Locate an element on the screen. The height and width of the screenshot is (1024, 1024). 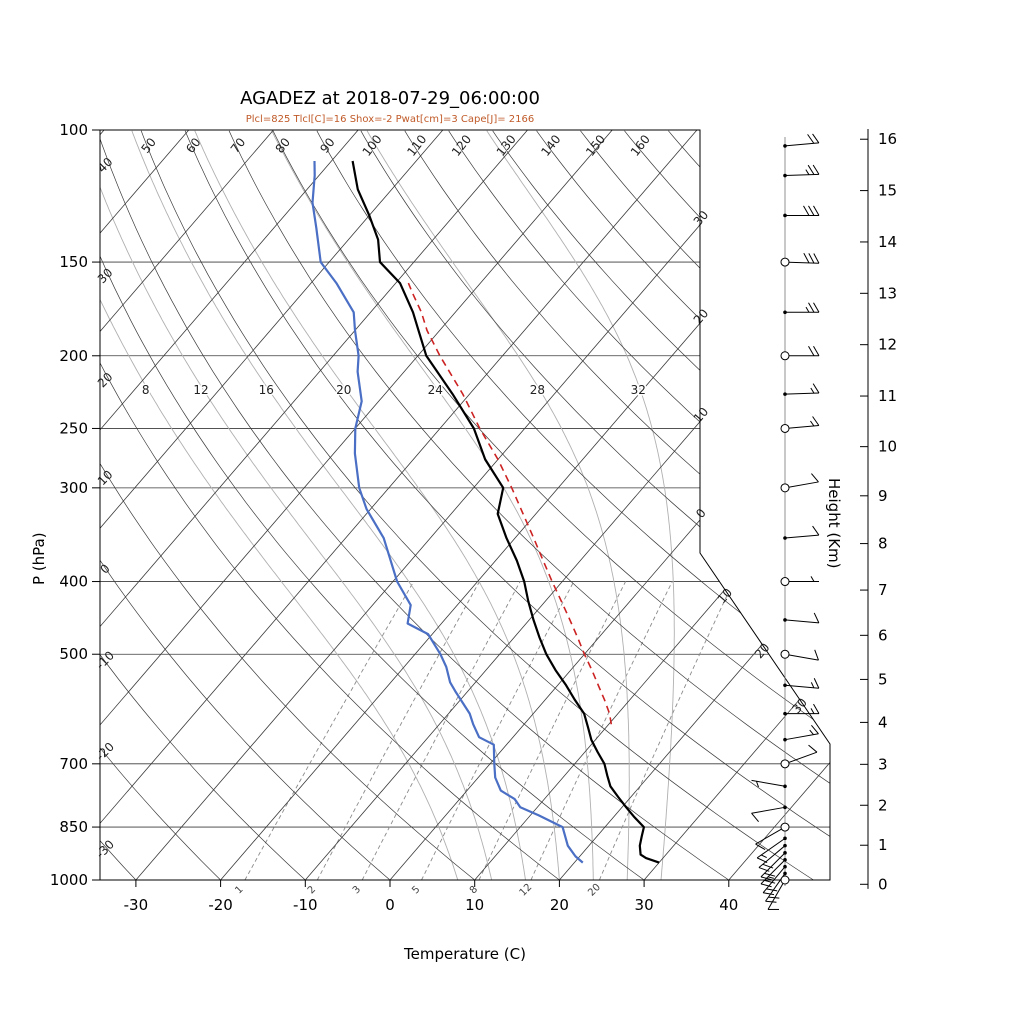
isotherm-edge-label: 10 is located at coordinates (701, 415).